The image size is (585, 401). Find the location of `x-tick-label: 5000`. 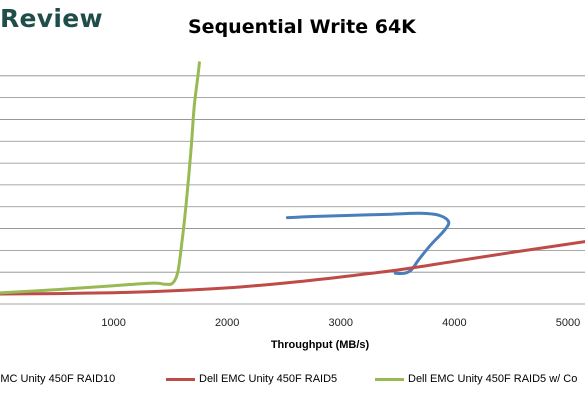

x-tick-label: 5000 is located at coordinates (568, 323).